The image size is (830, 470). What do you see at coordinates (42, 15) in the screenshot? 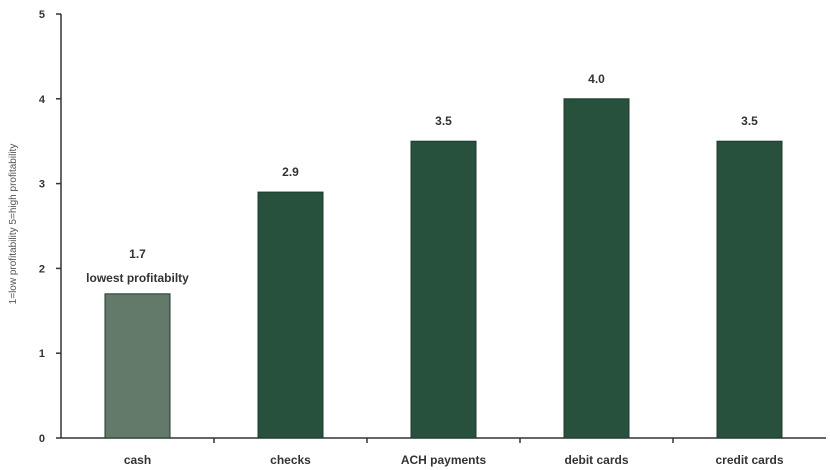
I see `y-tick-label: 5` at bounding box center [42, 15].